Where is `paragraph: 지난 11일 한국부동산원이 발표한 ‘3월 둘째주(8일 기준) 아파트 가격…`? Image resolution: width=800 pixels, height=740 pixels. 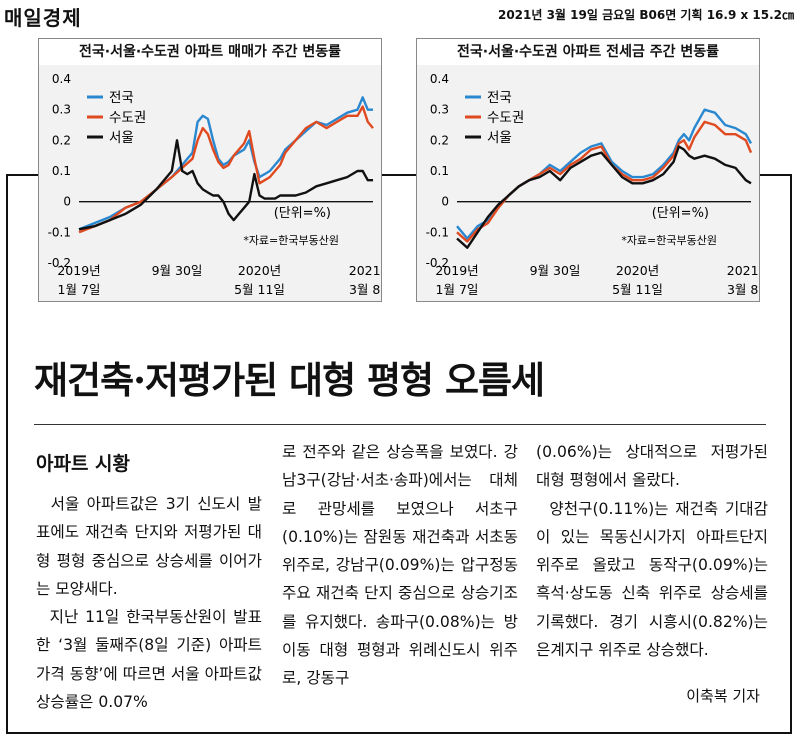
paragraph: 지난 11일 한국부동산원이 발표한 ‘3월 둘째주(8일 기준) 아파트 가격… is located at coordinates (149, 660).